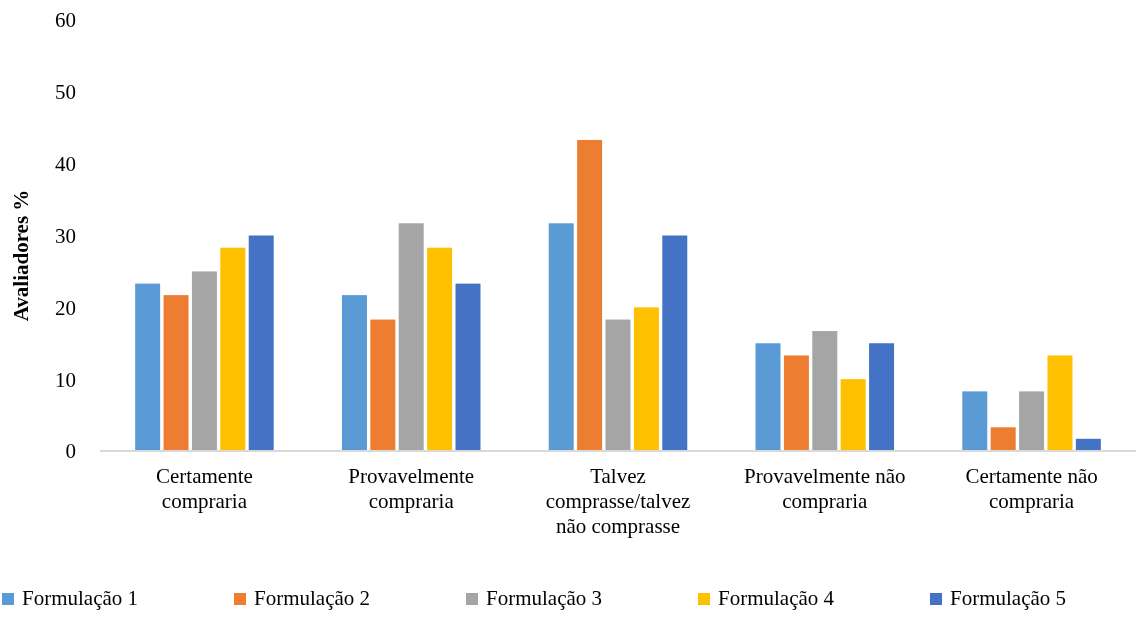 Image resolution: width=1144 pixels, height=620 pixels. What do you see at coordinates (70, 451) in the screenshot?
I see `y-tick-label: 0` at bounding box center [70, 451].